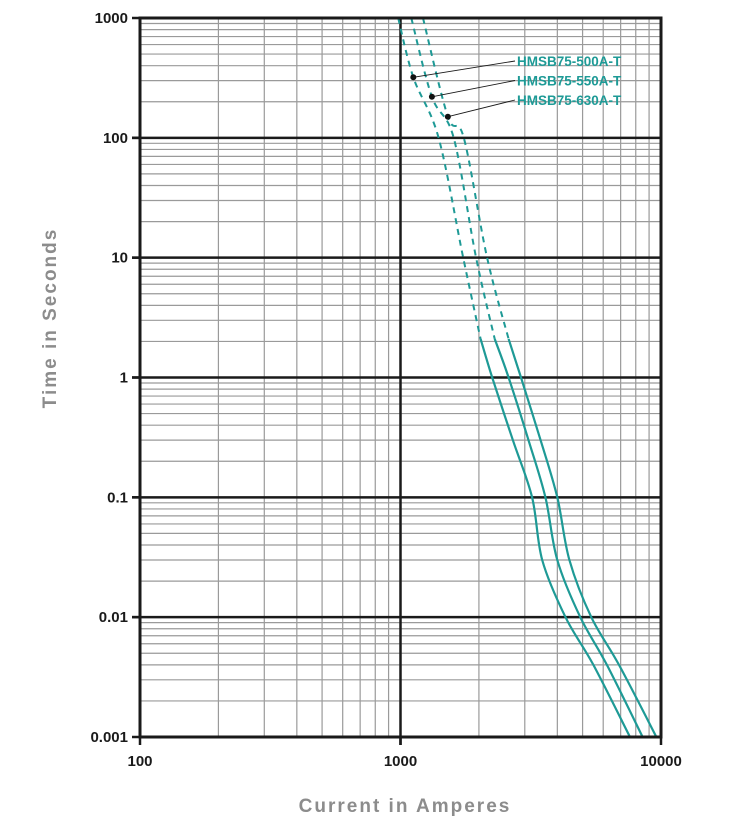 This screenshot has width=743, height=823. I want to click on y-tick-label: 10, so click(119, 258).